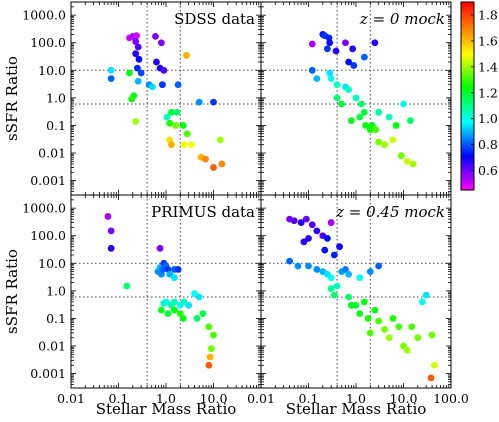 The width and height of the screenshot is (499, 422). Describe the element at coordinates (52, 346) in the screenshot. I see `y-tick-label: 0.01` at that location.